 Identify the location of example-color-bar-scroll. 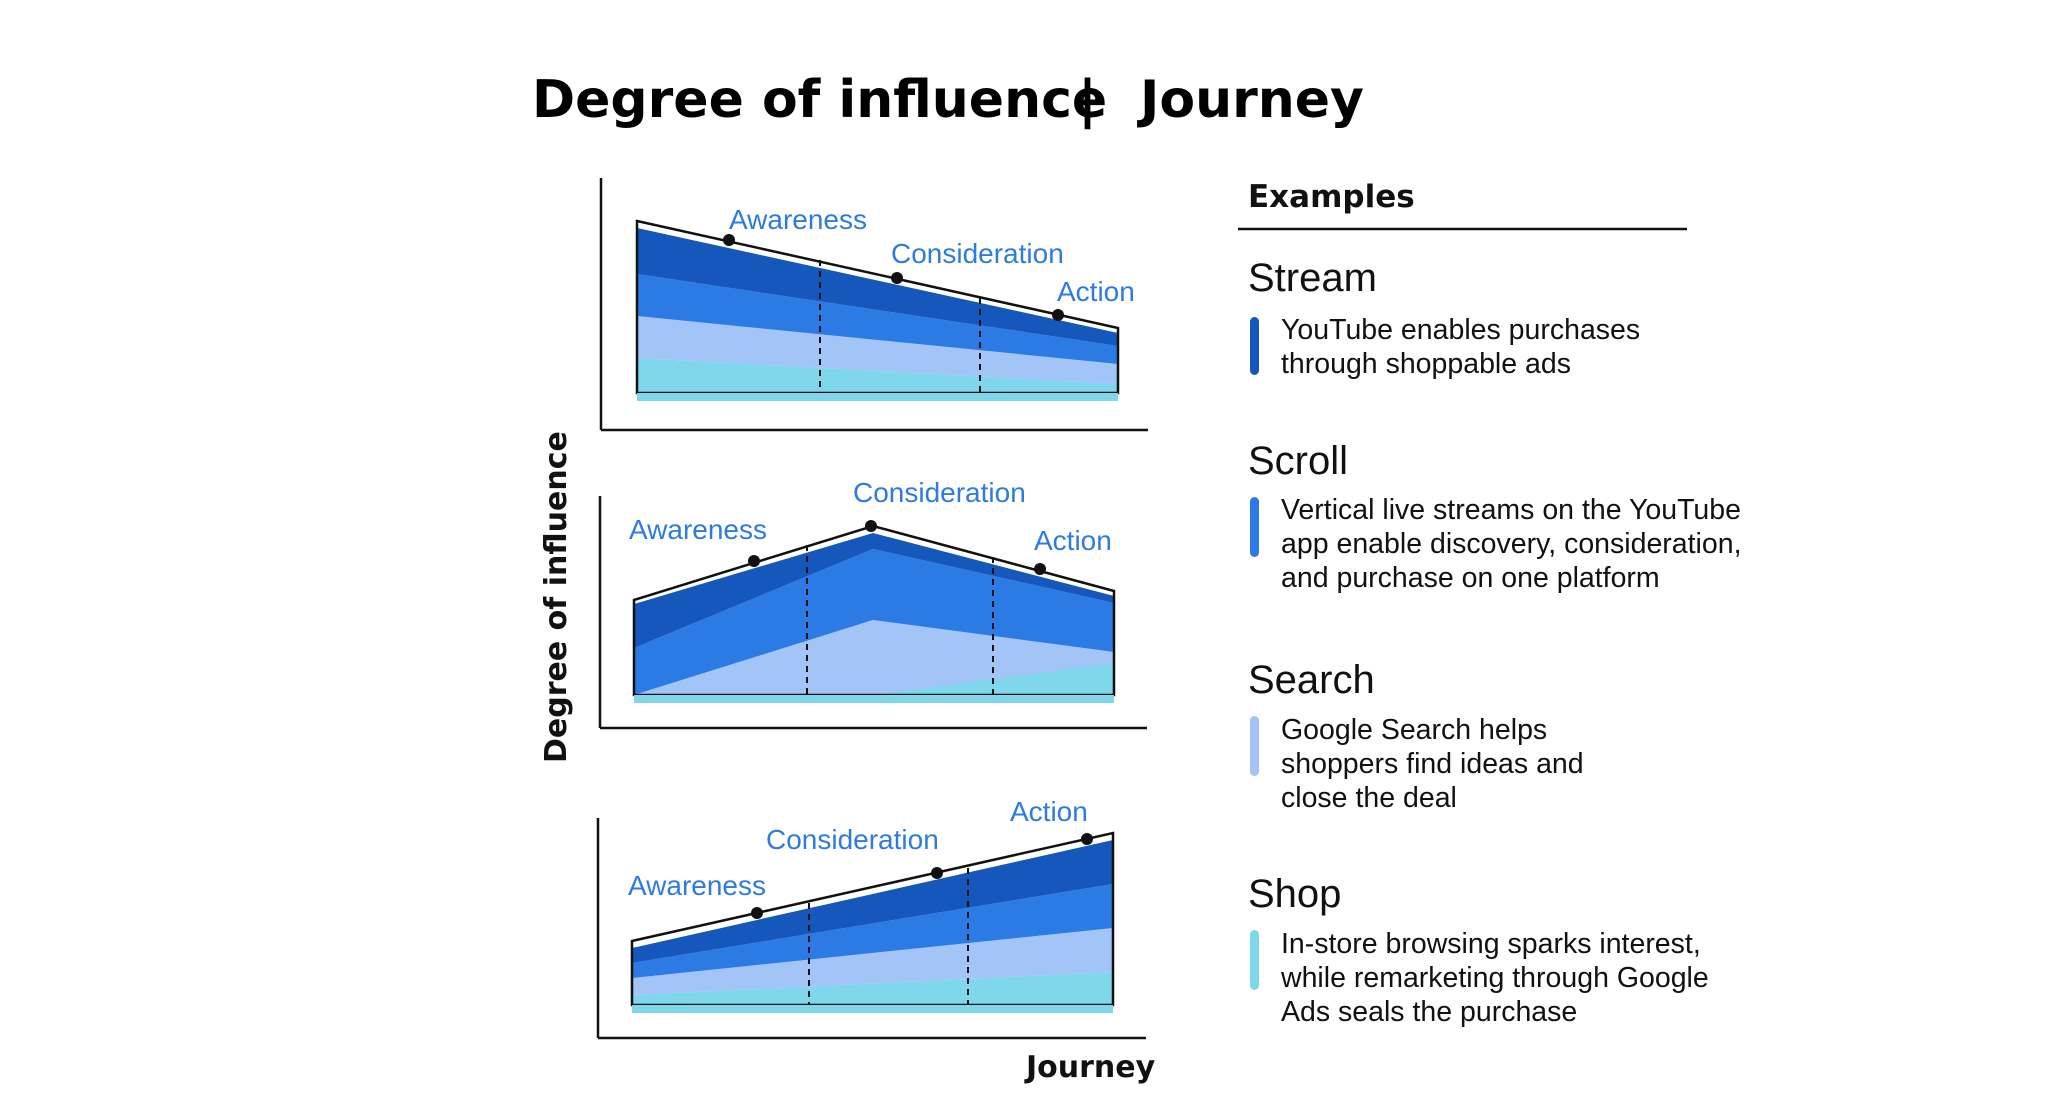
(1254, 527).